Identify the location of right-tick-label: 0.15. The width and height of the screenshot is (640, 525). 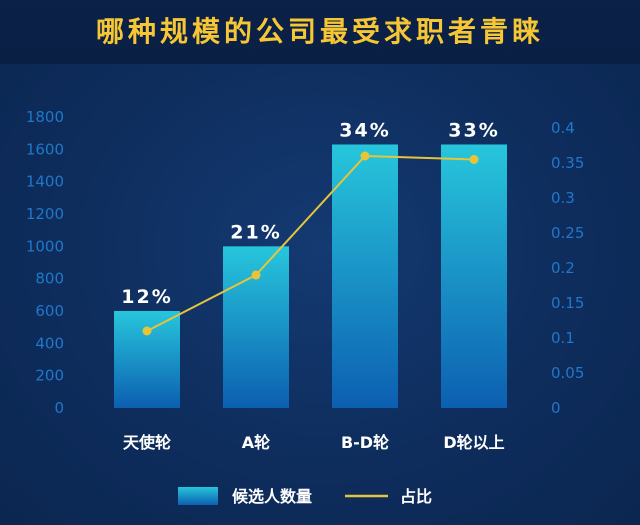
(567, 303).